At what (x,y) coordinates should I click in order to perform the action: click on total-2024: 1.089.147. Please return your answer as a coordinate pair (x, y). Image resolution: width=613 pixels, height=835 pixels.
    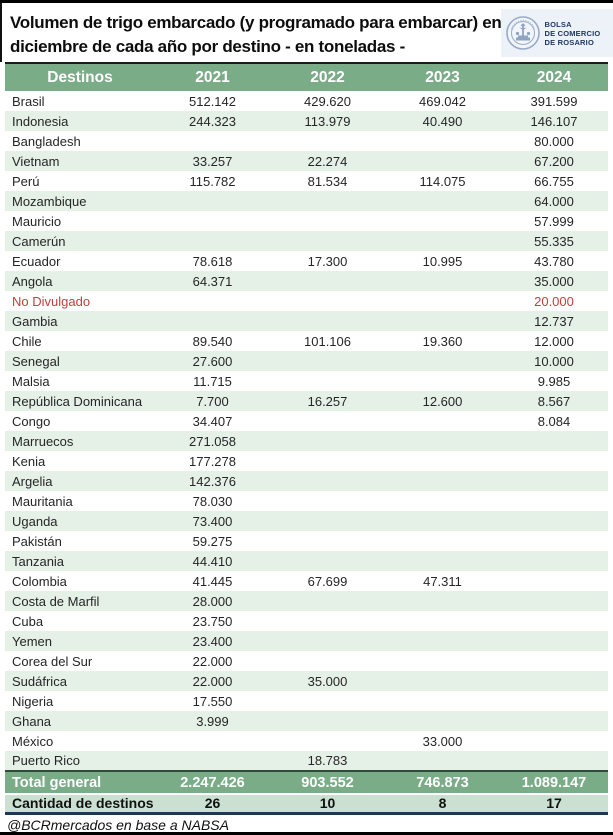
    Looking at the image, I should click on (554, 782).